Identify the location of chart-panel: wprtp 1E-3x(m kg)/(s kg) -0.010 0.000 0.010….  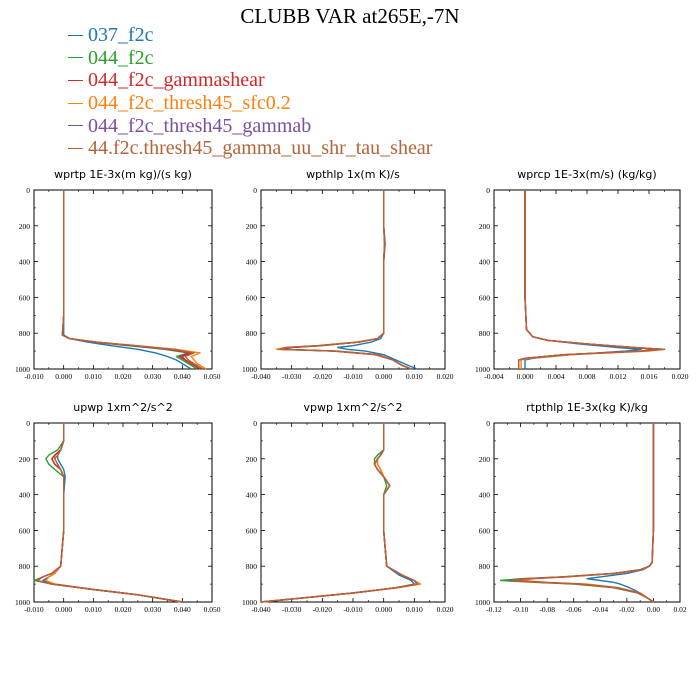
(118, 274).